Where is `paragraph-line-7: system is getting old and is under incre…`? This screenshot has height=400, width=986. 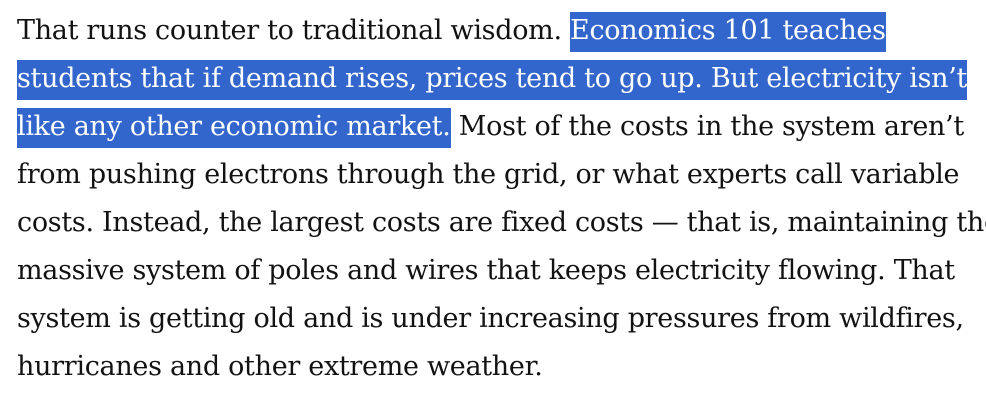 paragraph-line-7: system is getting old and is under incre… is located at coordinates (498, 319).